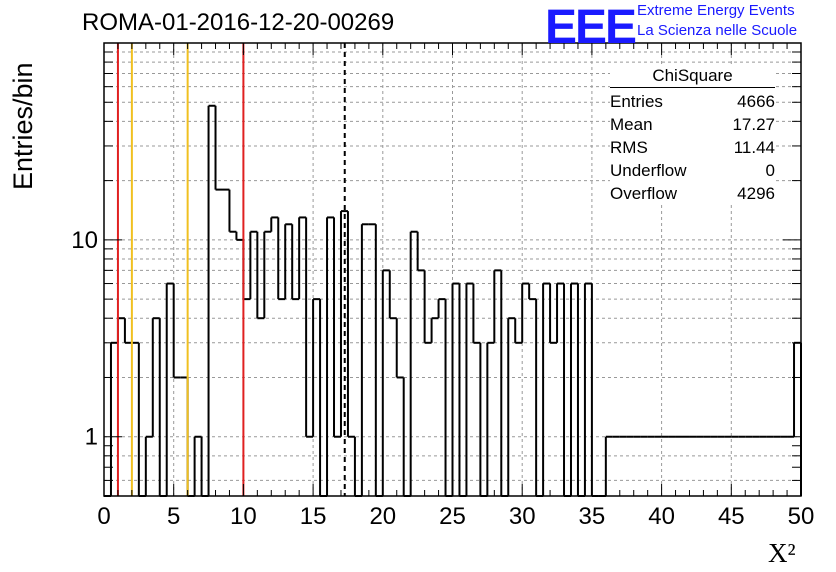 Image resolution: width=836 pixels, height=572 pixels. What do you see at coordinates (631, 124) in the screenshot?
I see `stats-label: Mean` at bounding box center [631, 124].